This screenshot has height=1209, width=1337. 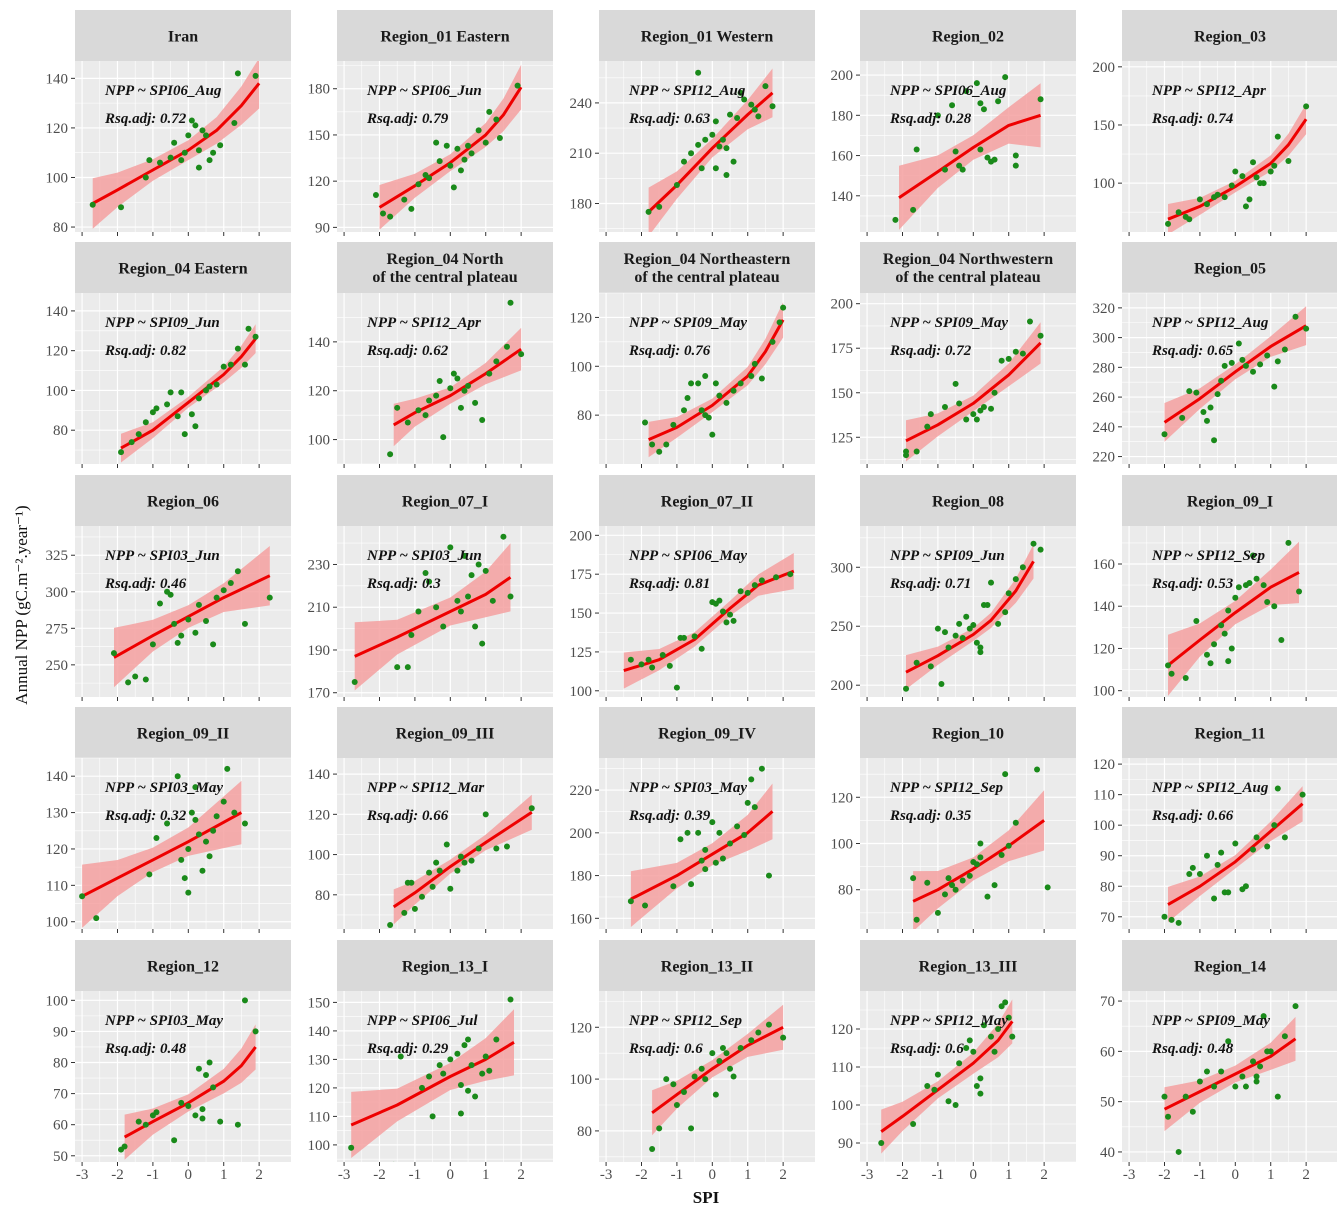 I want to click on y-tick-label: 180, so click(x=842, y=116).